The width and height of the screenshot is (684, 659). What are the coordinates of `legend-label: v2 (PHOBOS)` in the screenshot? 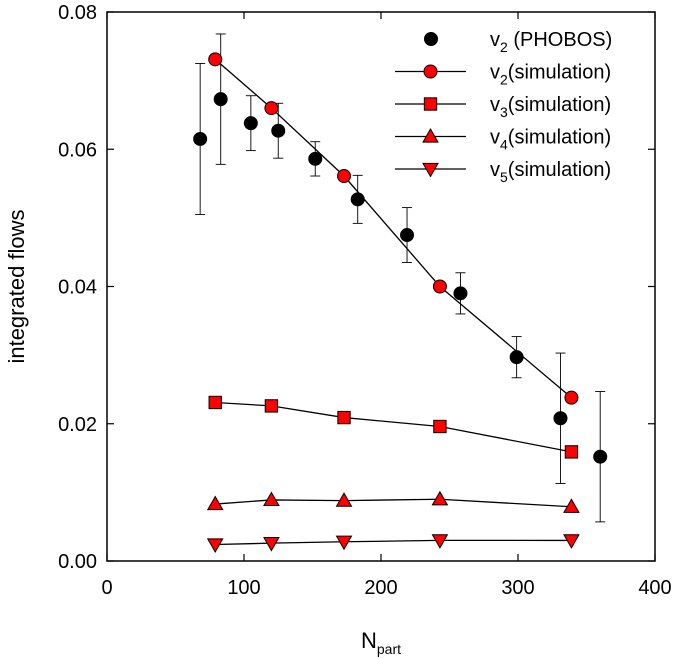 It's located at (551, 42).